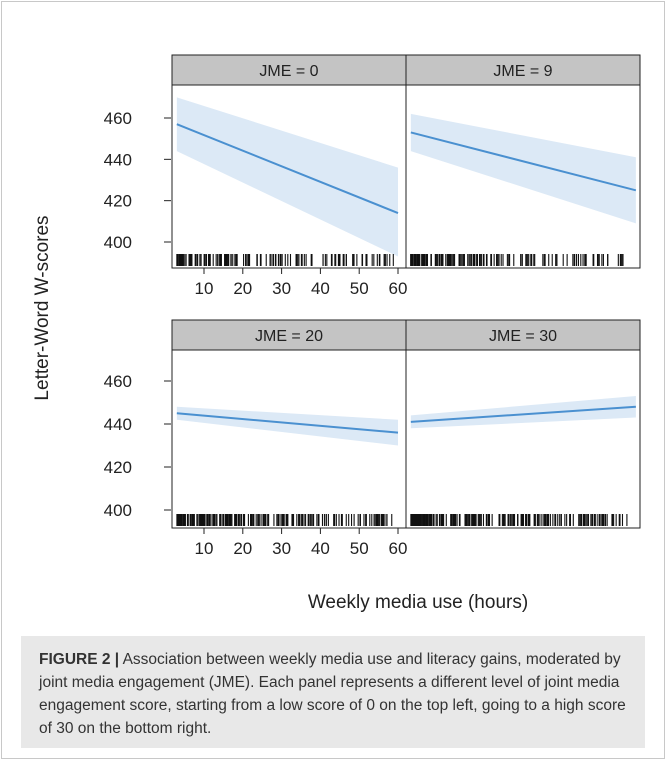 This screenshot has height=762, width=668. I want to click on panel-3: JME = 20 400 420 440 460 10 20 30 40 50 60, so click(256, 438).